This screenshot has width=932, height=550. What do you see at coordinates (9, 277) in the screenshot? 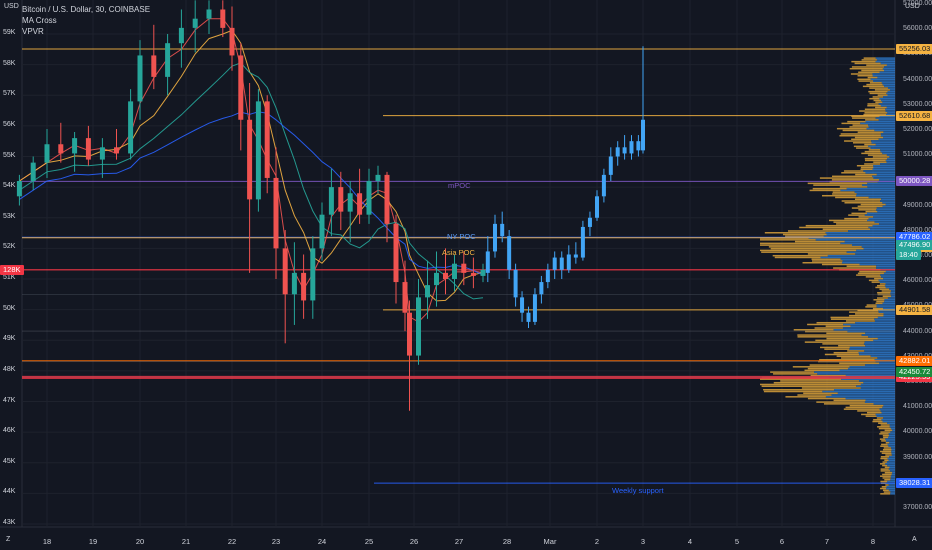
I see `left-tick-label: 51K` at bounding box center [9, 277].